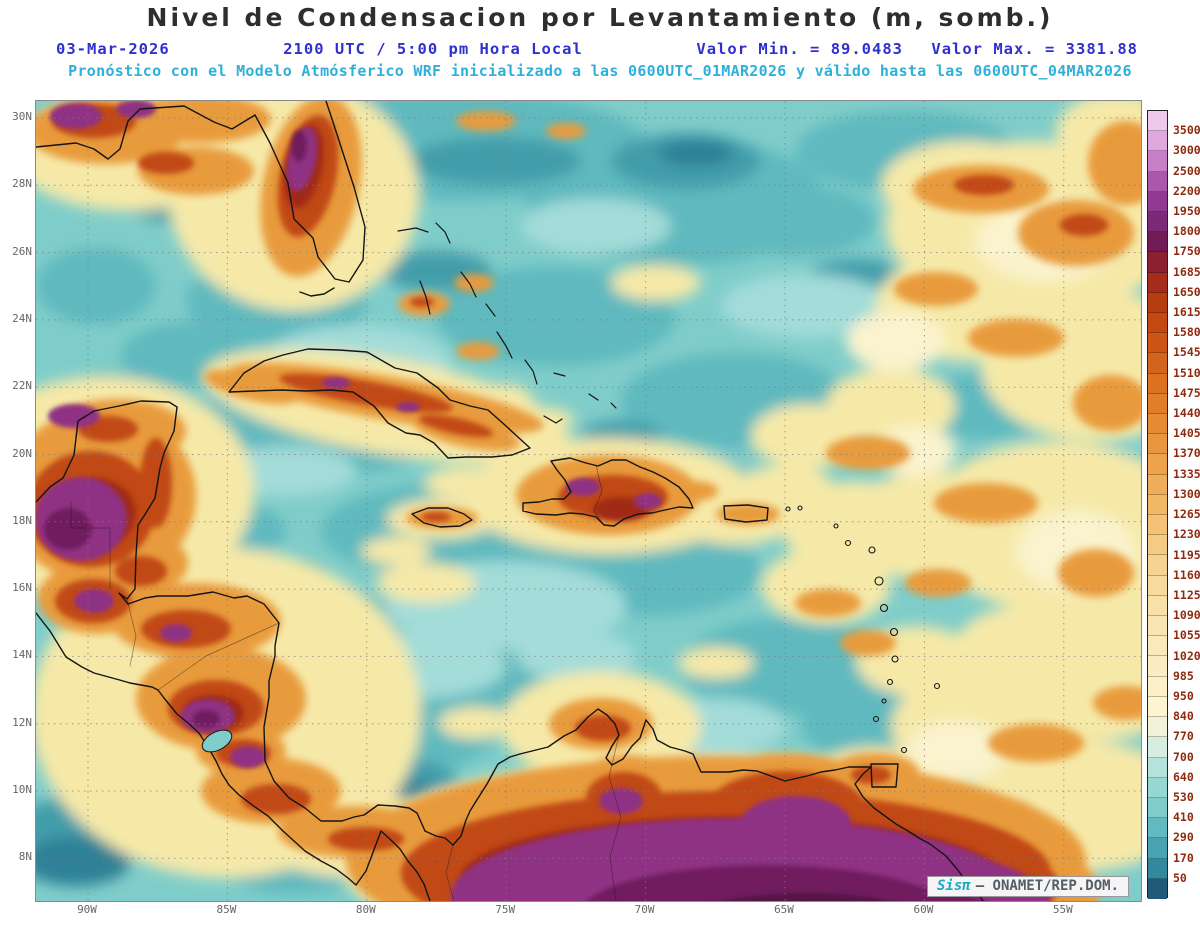 The width and height of the screenshot is (1200, 927). I want to click on colorbar-level-label: 290, so click(1183, 837).